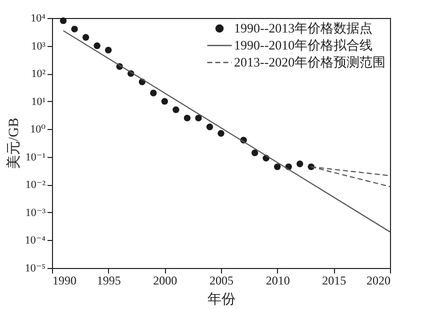 The width and height of the screenshot is (424, 309). What do you see at coordinates (64, 281) in the screenshot?
I see `x-tick-label: 1990` at bounding box center [64, 281].